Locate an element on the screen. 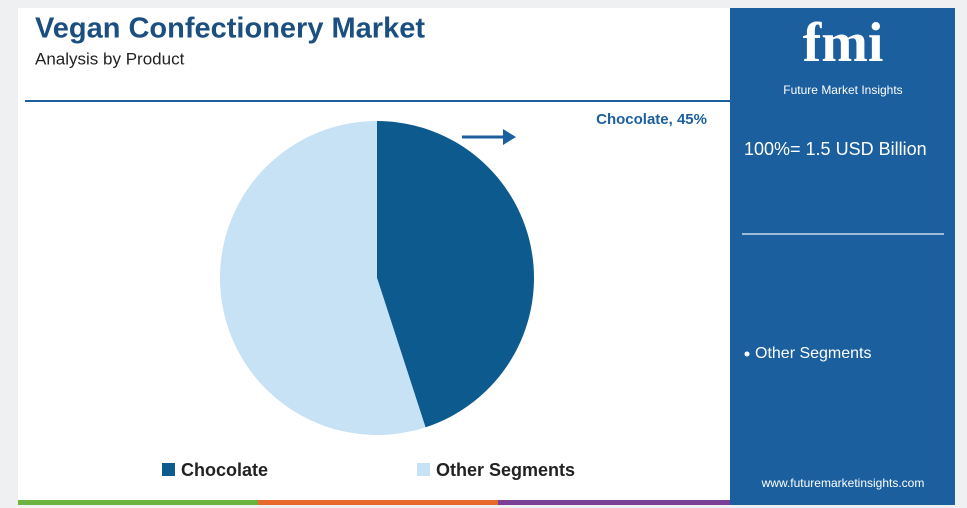 This screenshot has height=508, width=967. sidebar-note: Other Segments is located at coordinates (813, 353).